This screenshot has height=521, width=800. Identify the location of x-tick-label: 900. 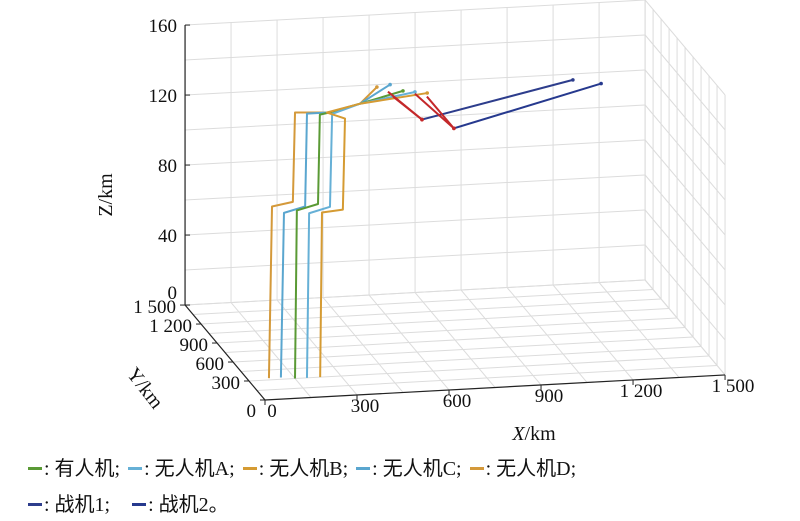
(549, 396).